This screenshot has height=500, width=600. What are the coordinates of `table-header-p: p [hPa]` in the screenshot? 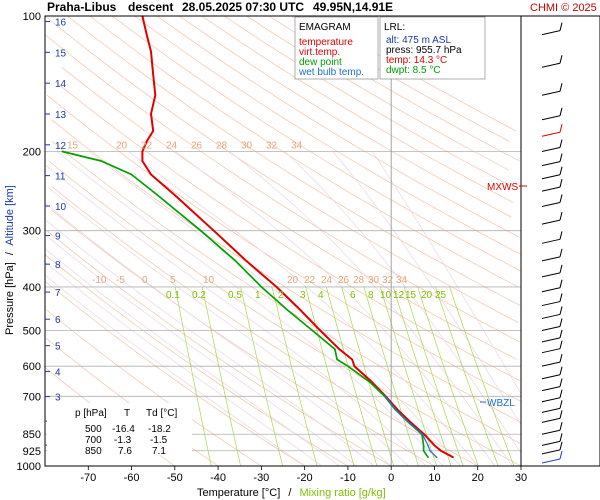 It's located at (91, 413).